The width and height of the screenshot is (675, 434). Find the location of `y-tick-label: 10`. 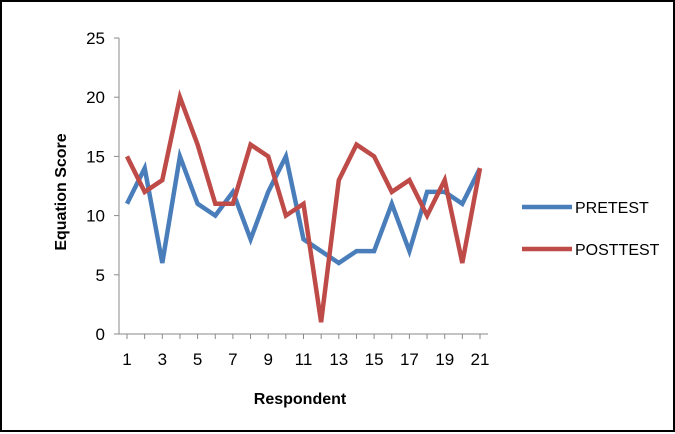

y-tick-label: 10 is located at coordinates (95, 216).